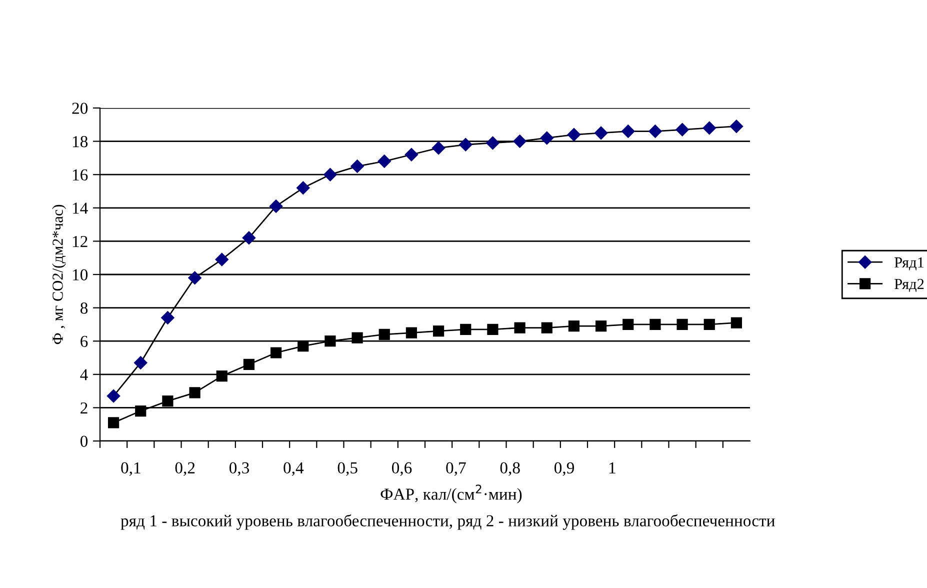 Image resolution: width=927 pixels, height=588 pixels. I want to click on legend-label: Ряд2, so click(909, 285).